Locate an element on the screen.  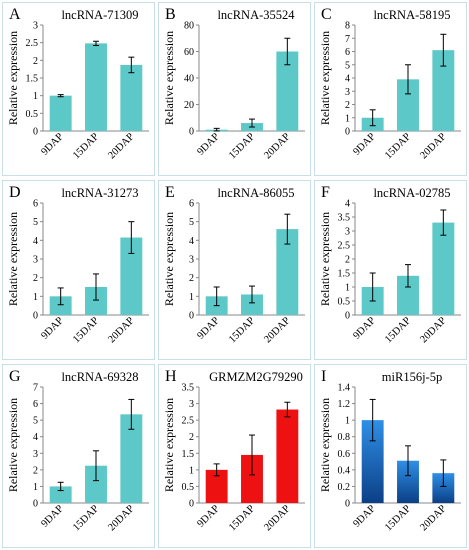
panel-letter: C is located at coordinates (326, 14).